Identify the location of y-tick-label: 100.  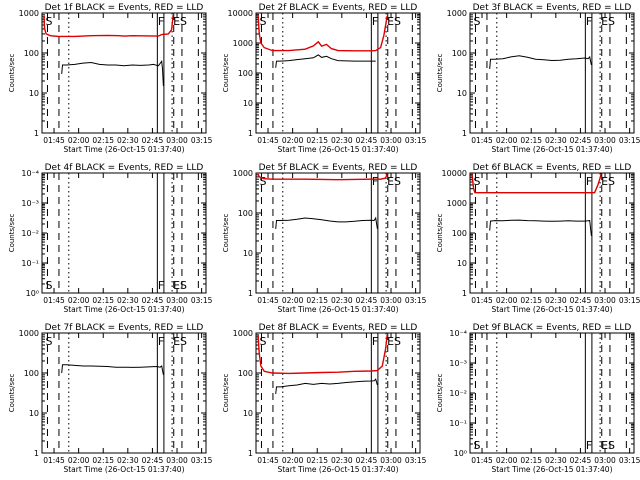
(459, 53).